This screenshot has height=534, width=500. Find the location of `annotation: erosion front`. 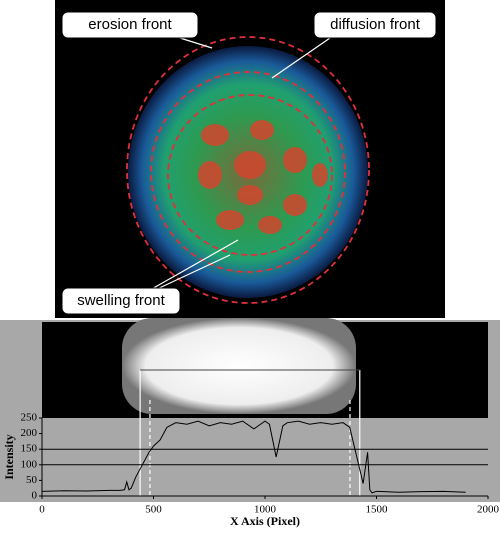

annotation: erosion front is located at coordinates (130, 24).